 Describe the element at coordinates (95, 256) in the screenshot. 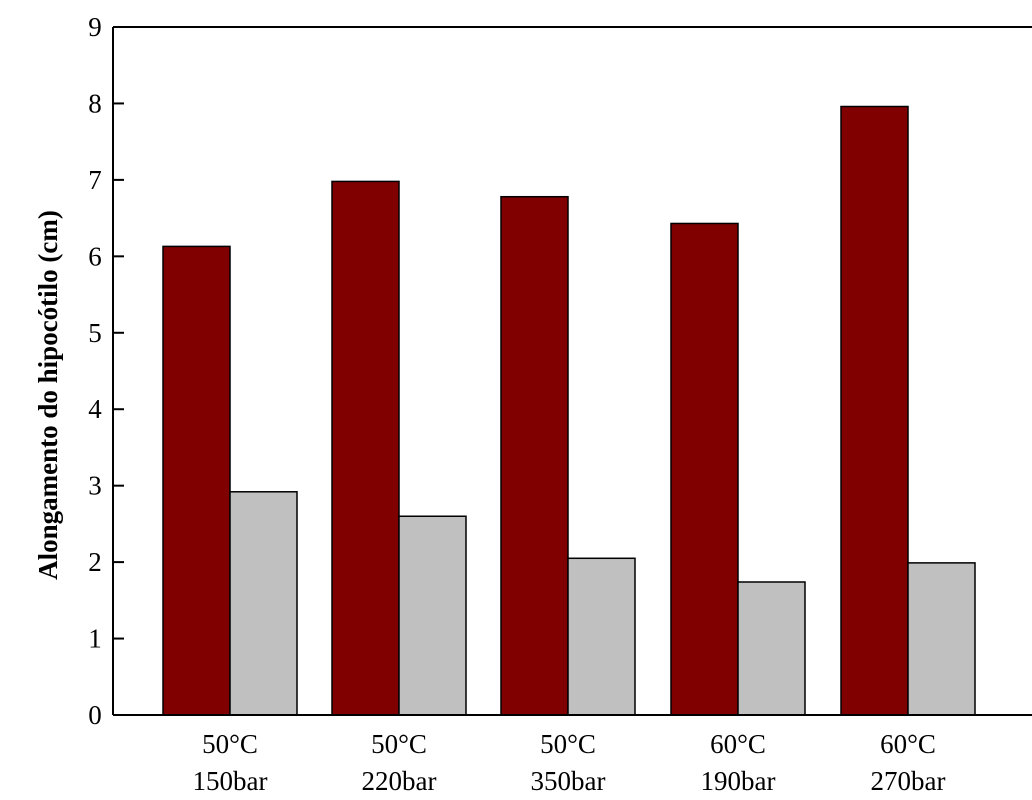

I see `y-tick-label: 6` at that location.